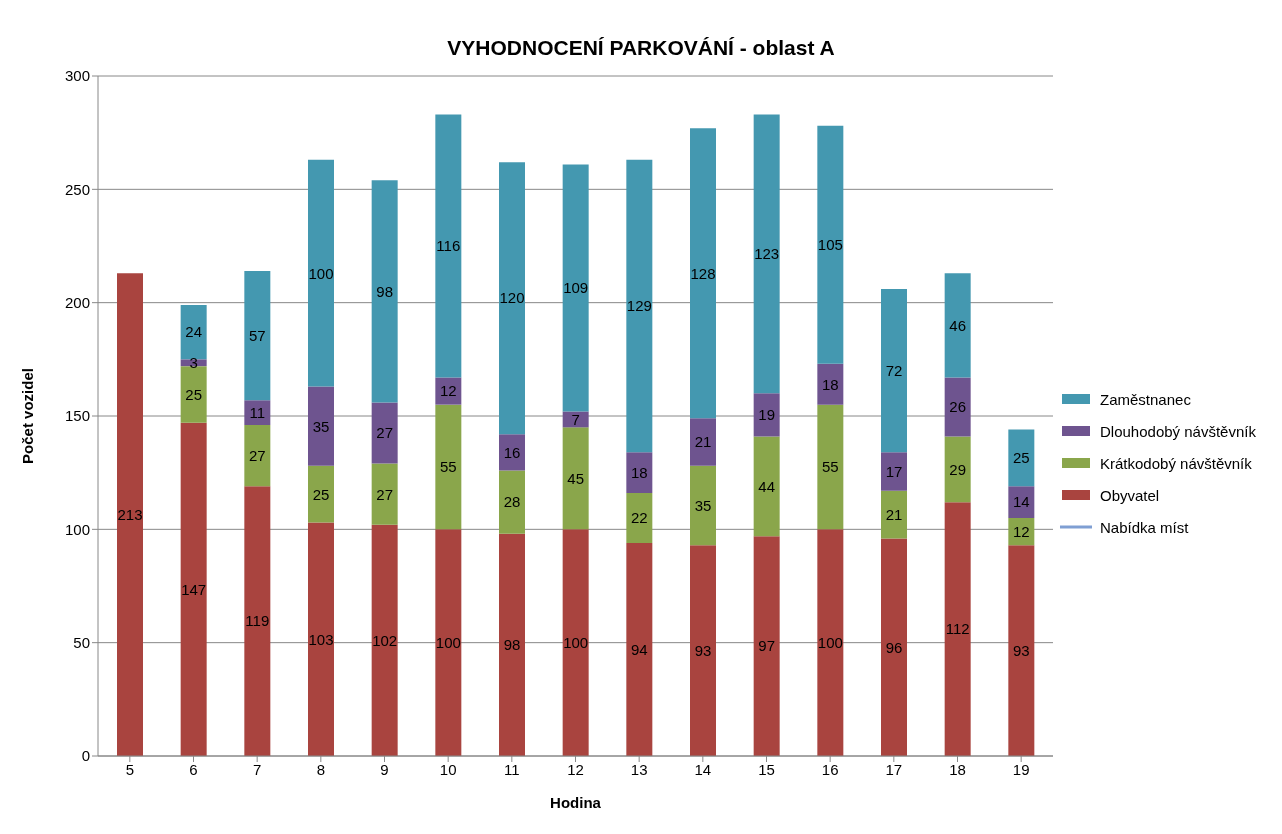 The width and height of the screenshot is (1282, 834). I want to click on x-tick-label: 18, so click(957, 769).